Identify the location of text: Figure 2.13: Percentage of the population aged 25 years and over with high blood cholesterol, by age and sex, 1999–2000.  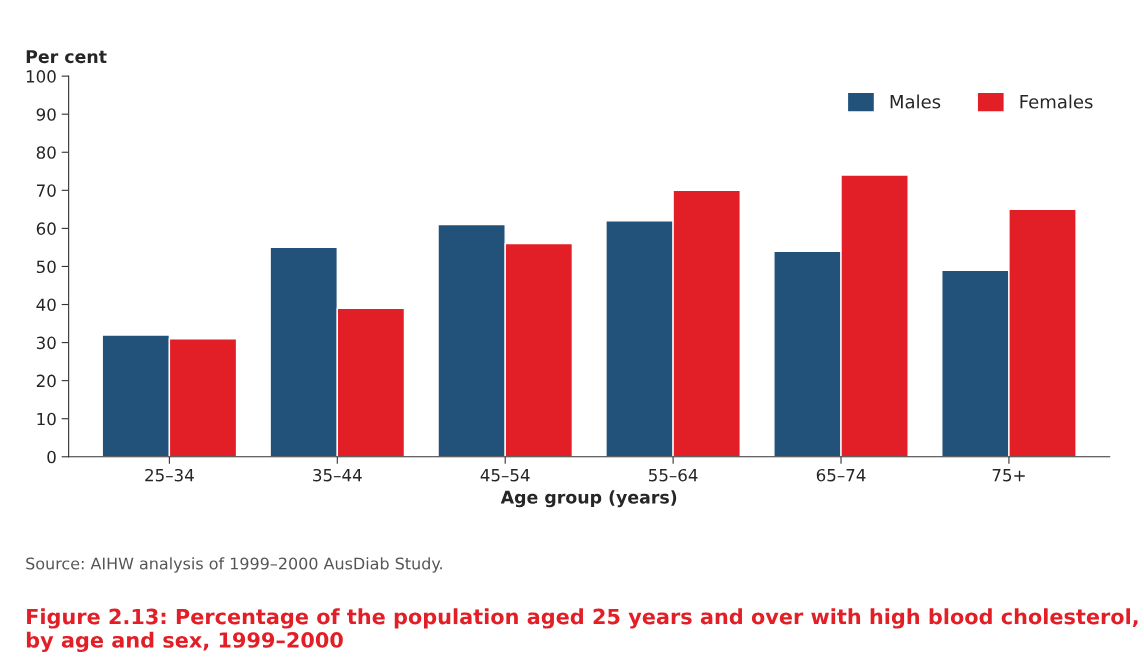
(582, 630).